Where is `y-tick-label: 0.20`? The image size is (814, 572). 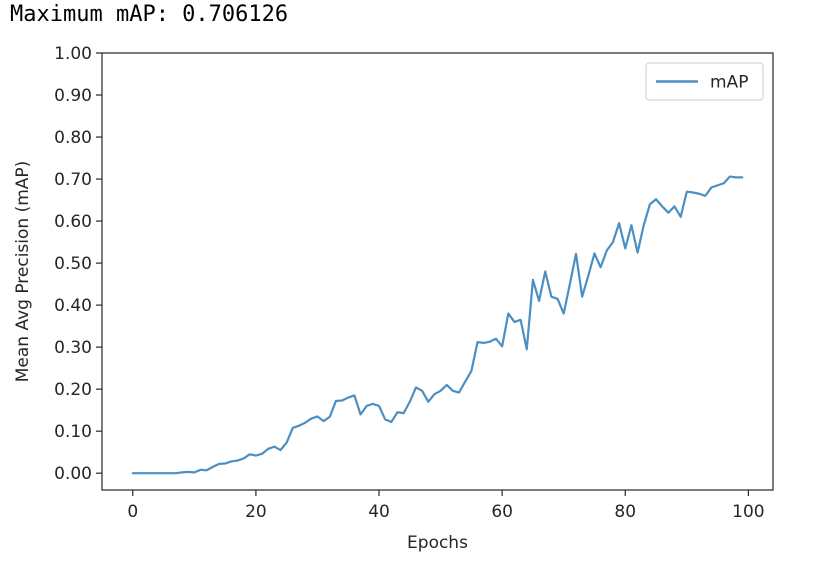
y-tick-label: 0.20 is located at coordinates (73, 390).